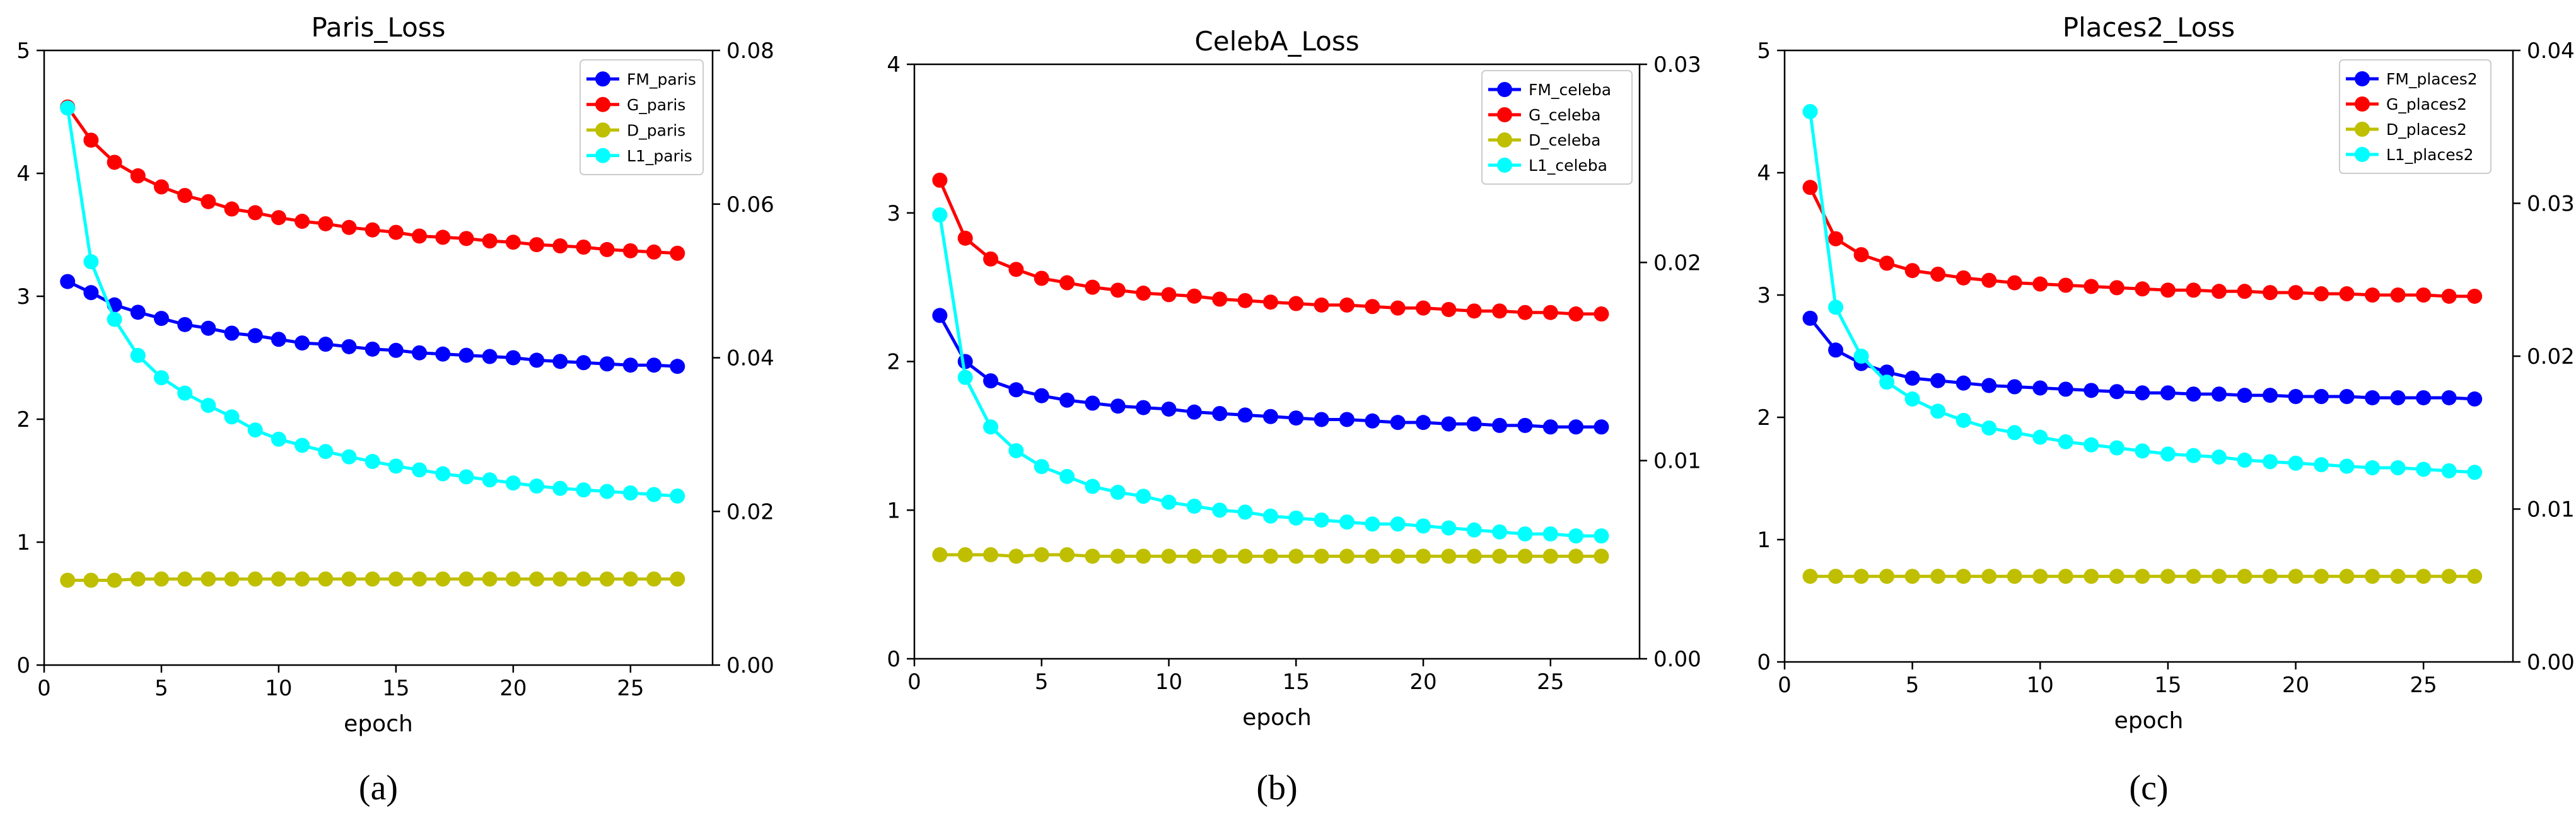 The image size is (2576, 817). Describe the element at coordinates (1271, 555) in the screenshot. I see `series-D_celeba` at that location.